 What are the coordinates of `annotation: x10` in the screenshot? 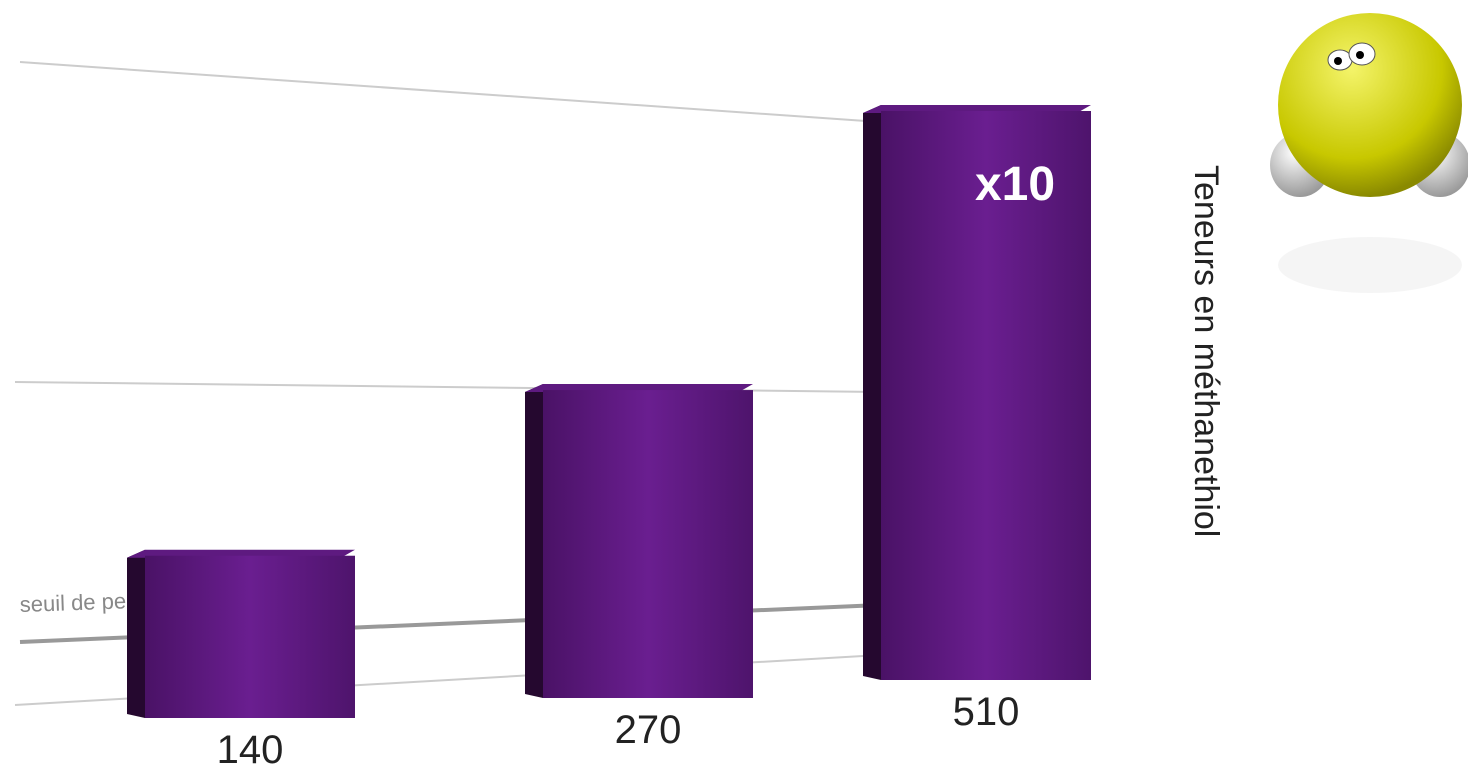 It's located at (1015, 184).